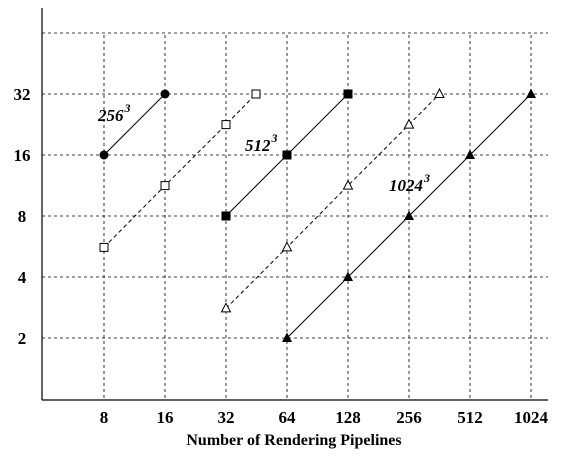 The height and width of the screenshot is (455, 562). I want to click on x-tick-label: 8, so click(104, 417).